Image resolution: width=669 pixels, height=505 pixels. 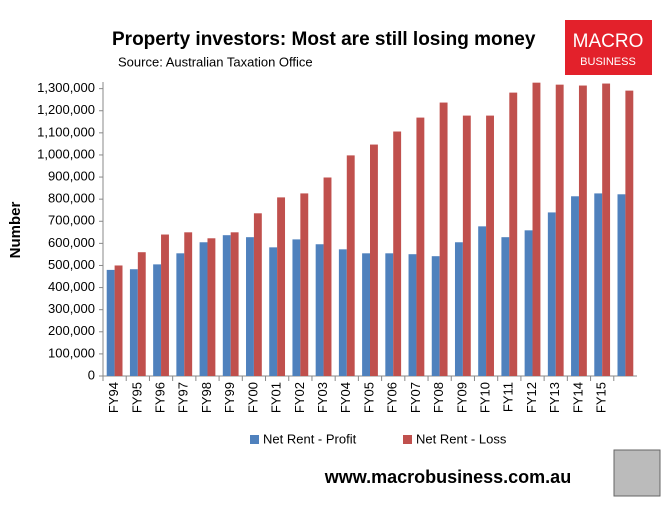 What do you see at coordinates (608, 62) in the screenshot?
I see `logo-text: BUSINESS` at bounding box center [608, 62].